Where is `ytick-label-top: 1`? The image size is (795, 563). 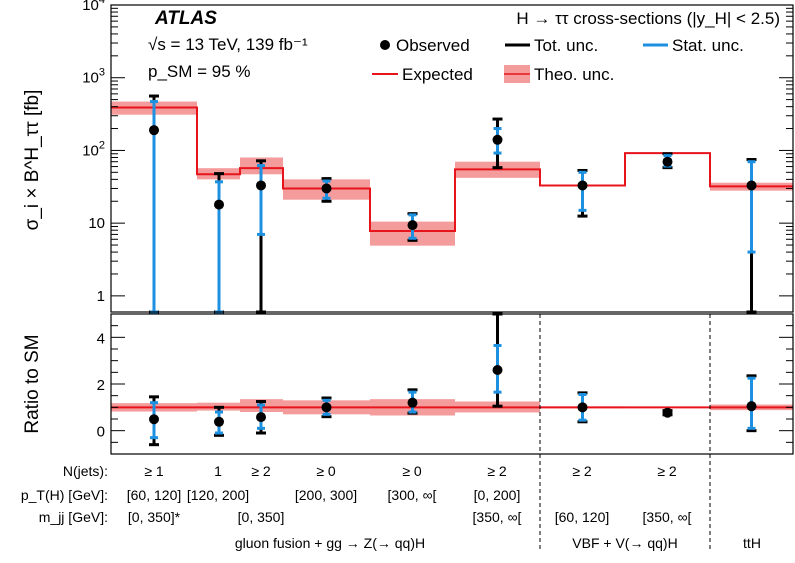 ytick-label-top: 1 is located at coordinates (101, 296).